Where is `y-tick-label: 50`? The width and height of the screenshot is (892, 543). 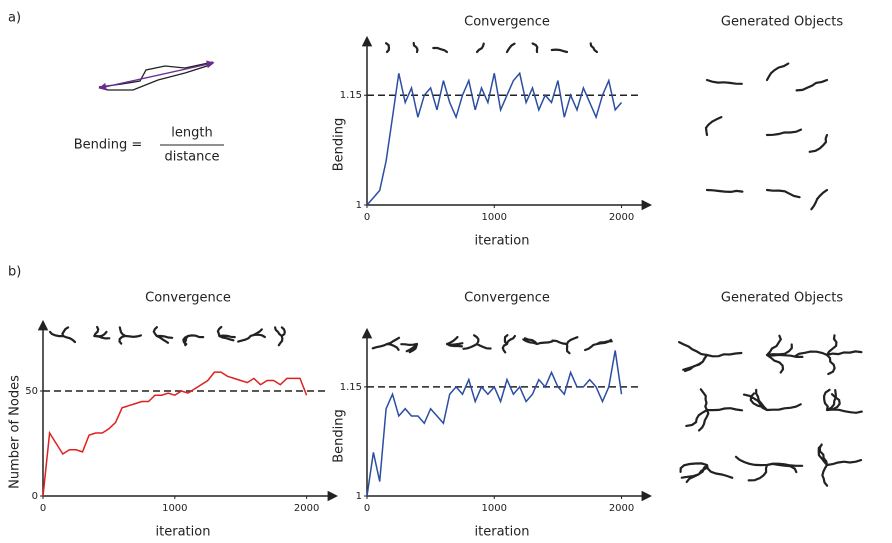 y-tick-label: 50 is located at coordinates (31, 391).